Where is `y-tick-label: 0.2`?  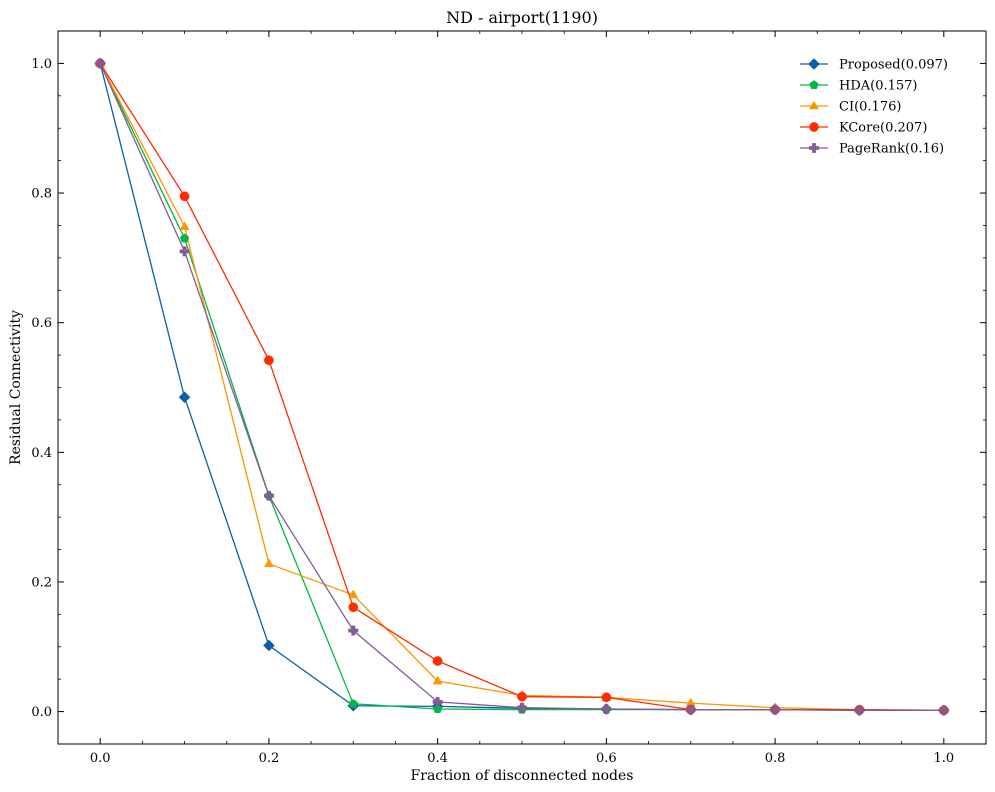 y-tick-label: 0.2 is located at coordinates (41, 582).